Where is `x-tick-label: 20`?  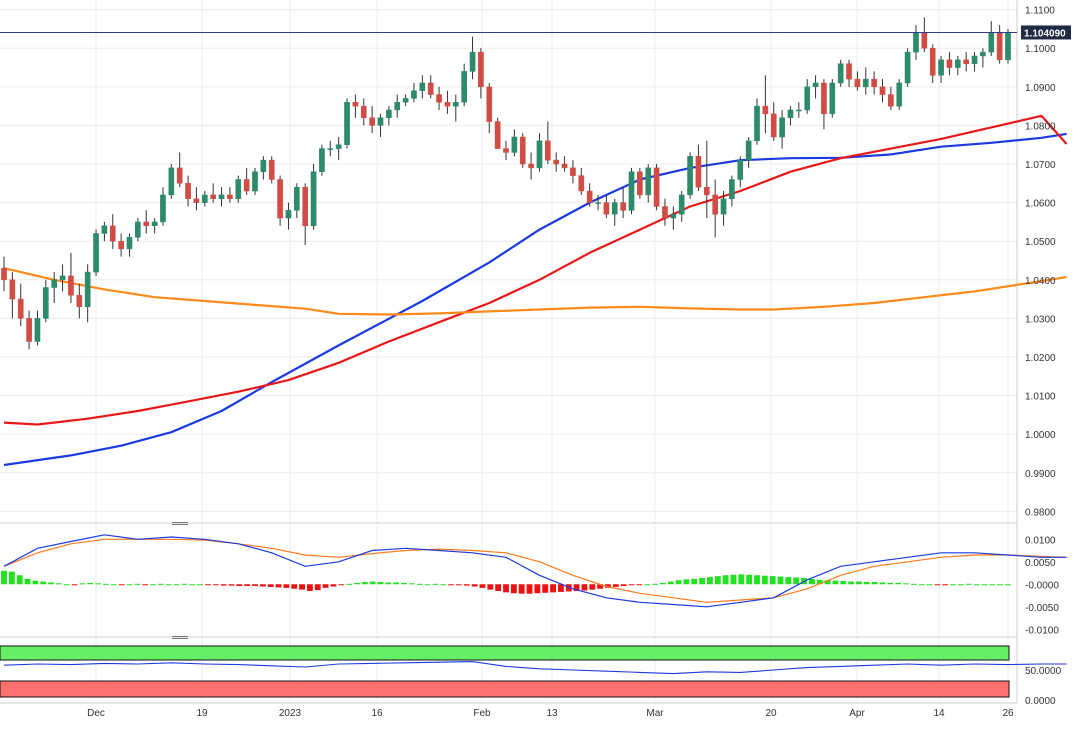
x-tick-label: 20 is located at coordinates (771, 713).